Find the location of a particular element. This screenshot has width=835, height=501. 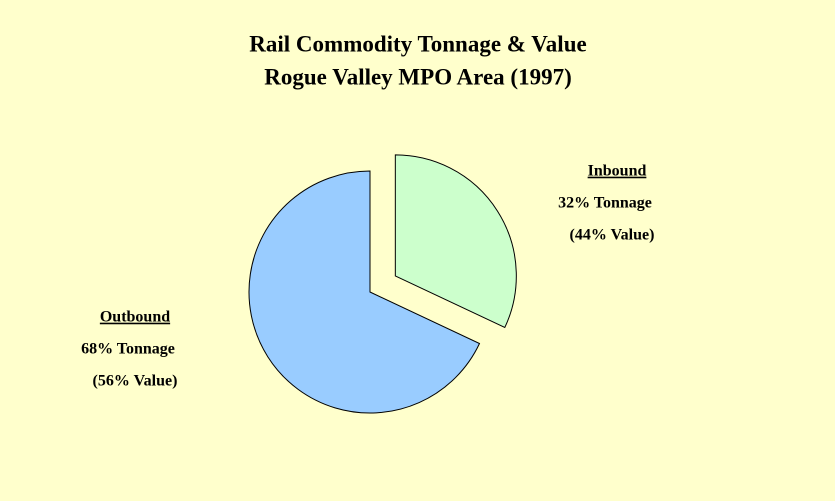

slice-category-label: Inbound is located at coordinates (617, 171).